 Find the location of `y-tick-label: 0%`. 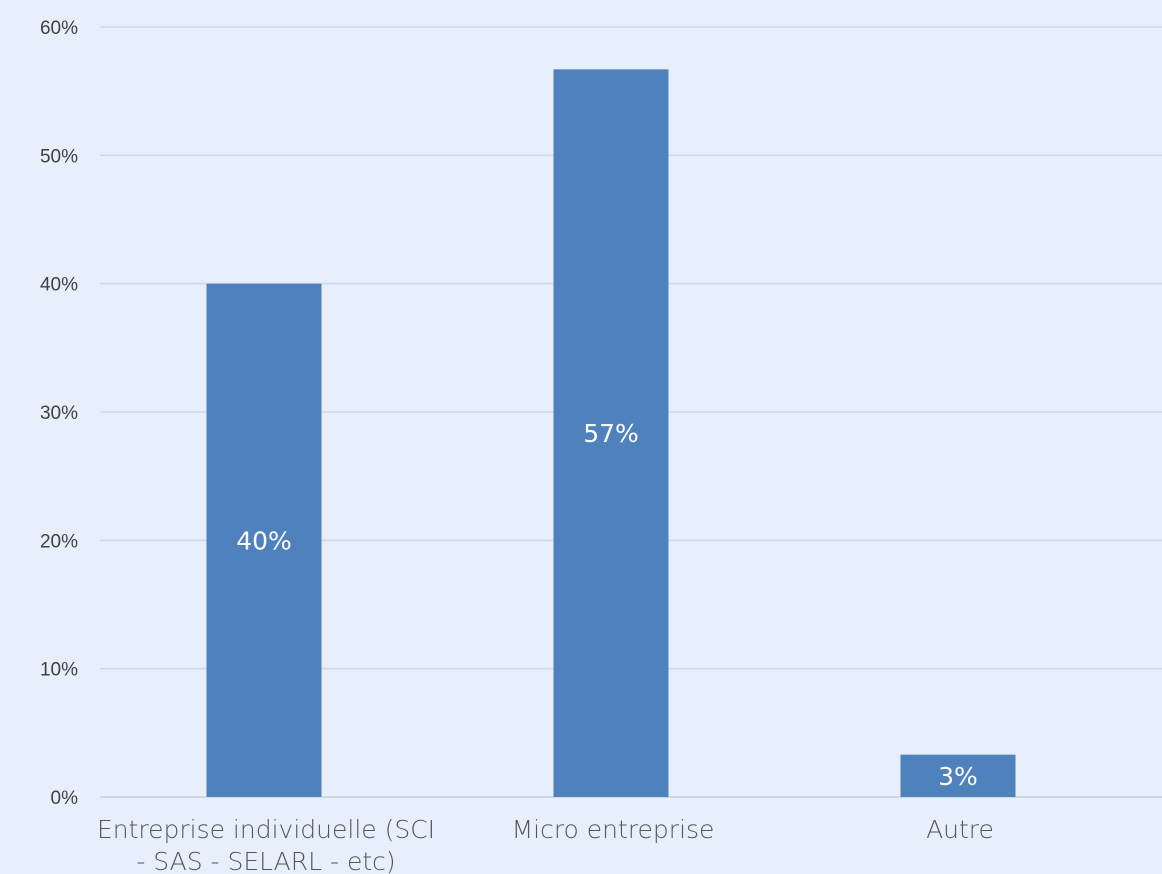

y-tick-label: 0% is located at coordinates (65, 798).